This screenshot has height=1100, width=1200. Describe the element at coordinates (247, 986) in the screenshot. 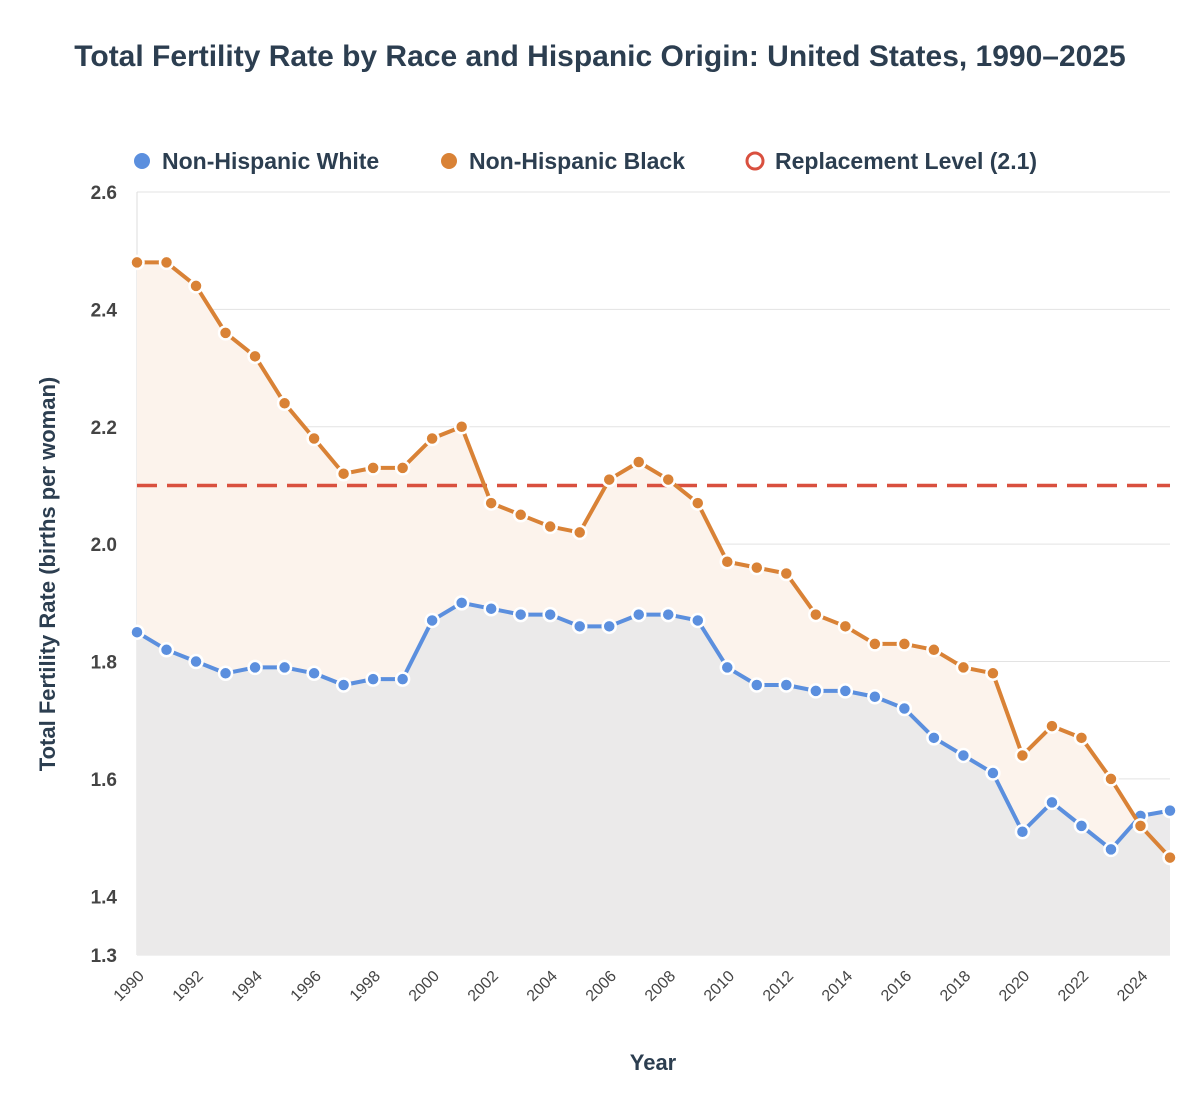

I see `x-tick-label: 1994` at that location.